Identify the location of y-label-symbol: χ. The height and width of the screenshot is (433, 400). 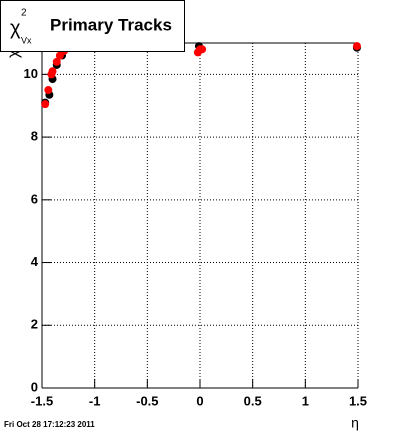
(13, 53).